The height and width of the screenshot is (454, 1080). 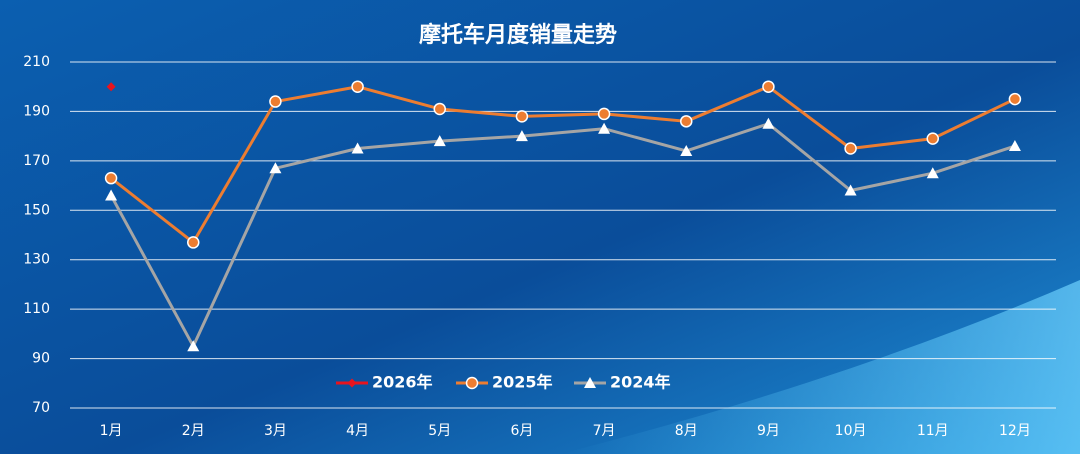 What do you see at coordinates (36, 161) in the screenshot?
I see `y-tick-label: 170` at bounding box center [36, 161].